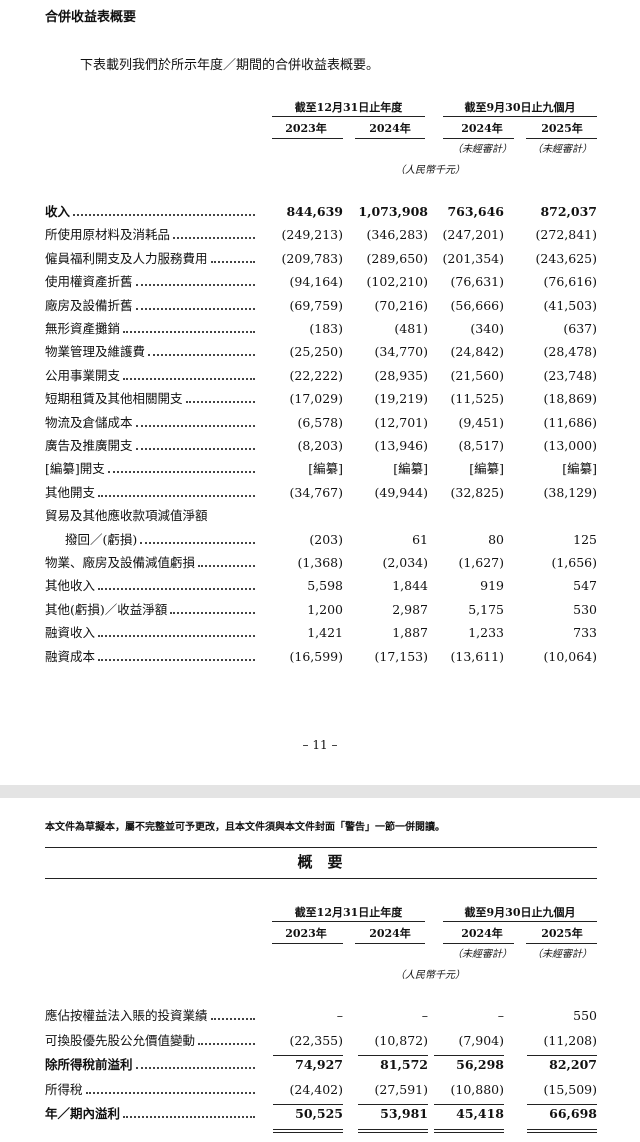 This screenshot has height=1142, width=640. Describe the element at coordinates (316, 375) in the screenshot. I see `cell-value: (22,222)` at that location.